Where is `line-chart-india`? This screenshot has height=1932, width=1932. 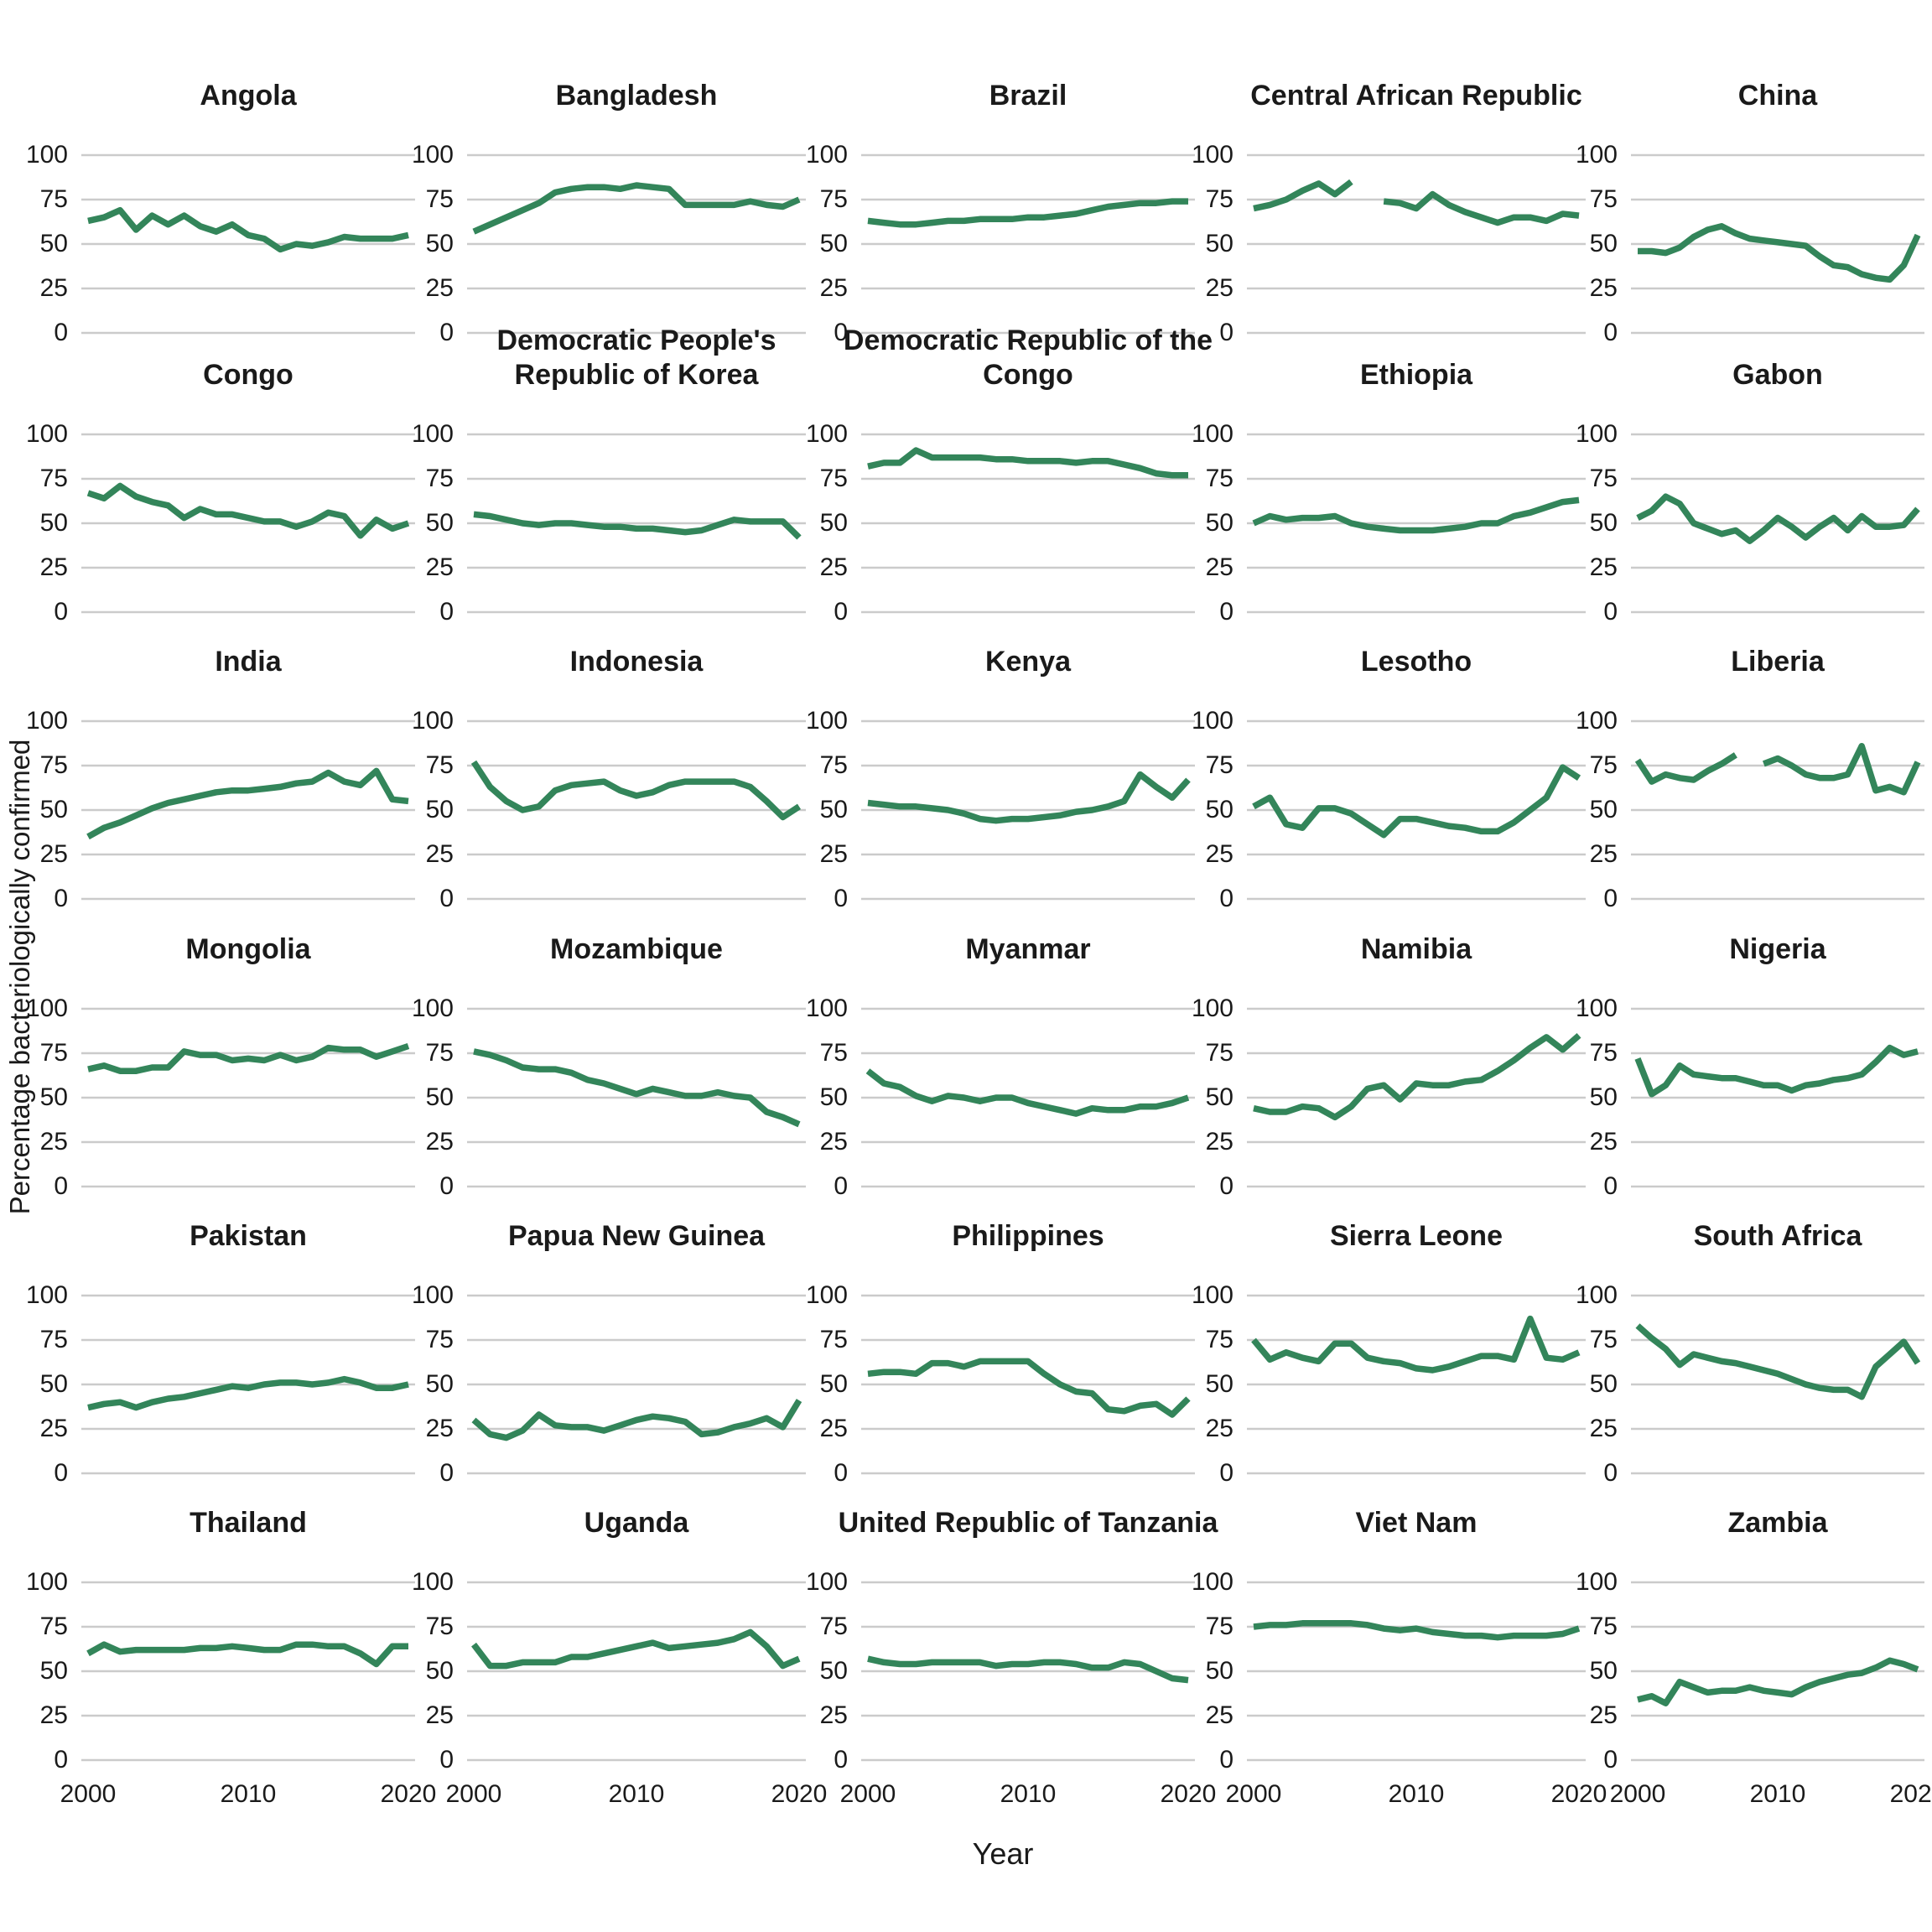 line-chart-india is located at coordinates (248, 810).